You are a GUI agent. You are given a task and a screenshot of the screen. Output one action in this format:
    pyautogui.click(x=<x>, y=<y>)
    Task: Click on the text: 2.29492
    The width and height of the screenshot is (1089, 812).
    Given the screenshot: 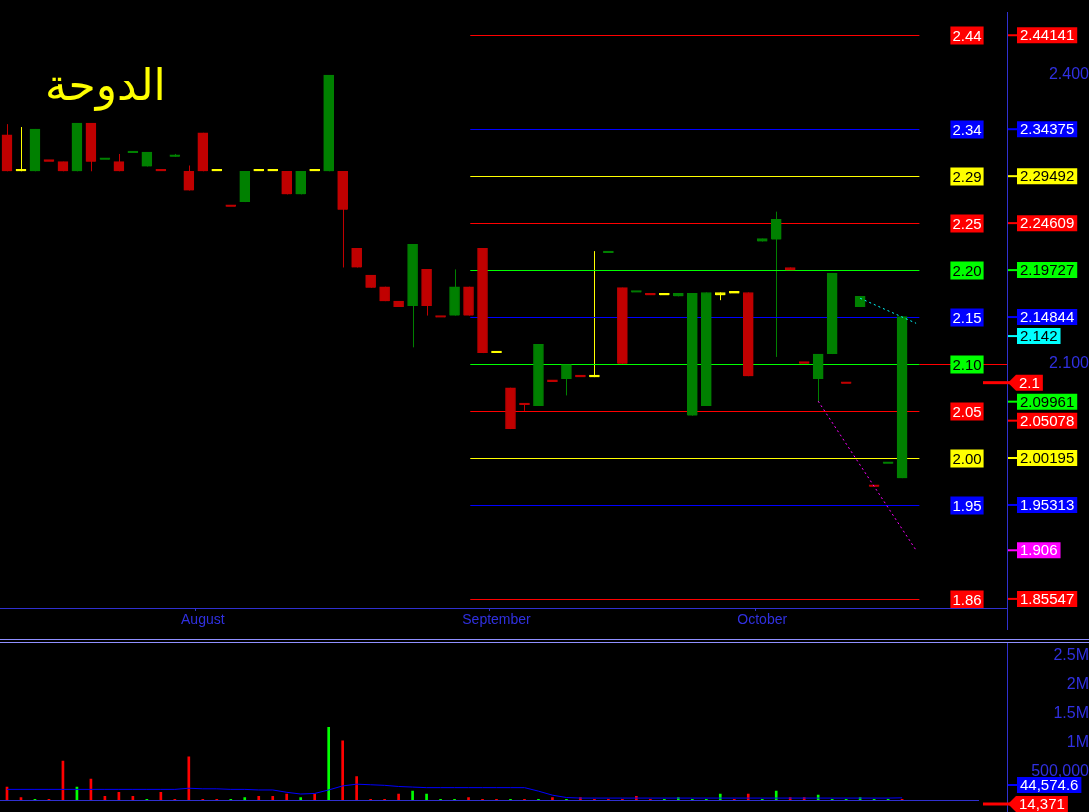 What is the action you would take?
    pyautogui.click(x=1047, y=176)
    